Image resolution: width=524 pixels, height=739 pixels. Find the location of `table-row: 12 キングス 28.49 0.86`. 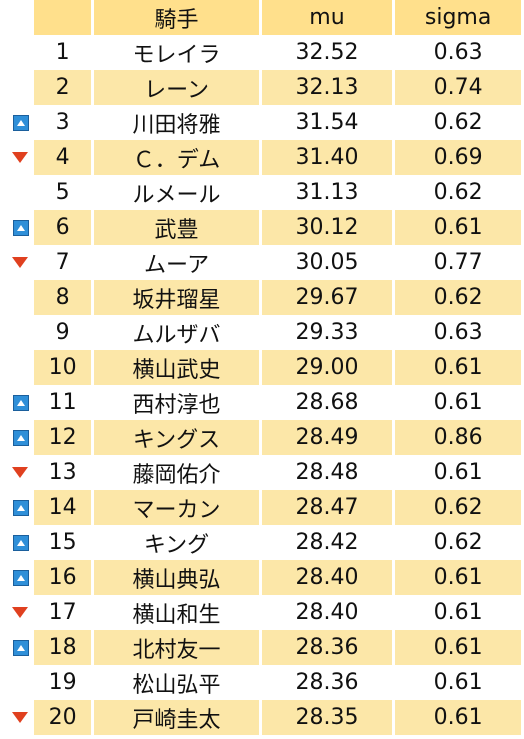

table-row: 12 キングス 28.49 0.86 is located at coordinates (262, 437).